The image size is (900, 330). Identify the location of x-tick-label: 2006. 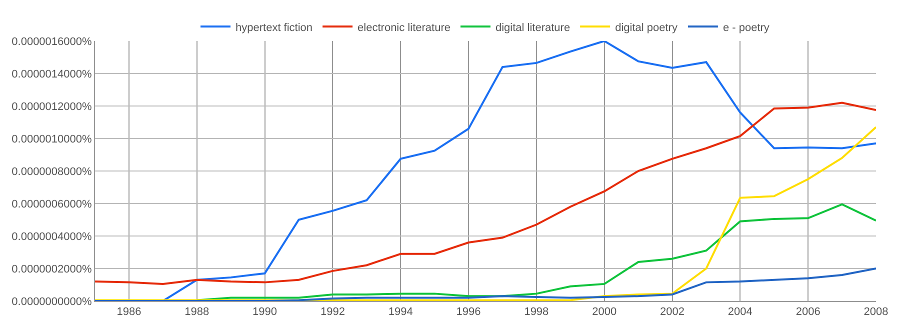
(808, 312).